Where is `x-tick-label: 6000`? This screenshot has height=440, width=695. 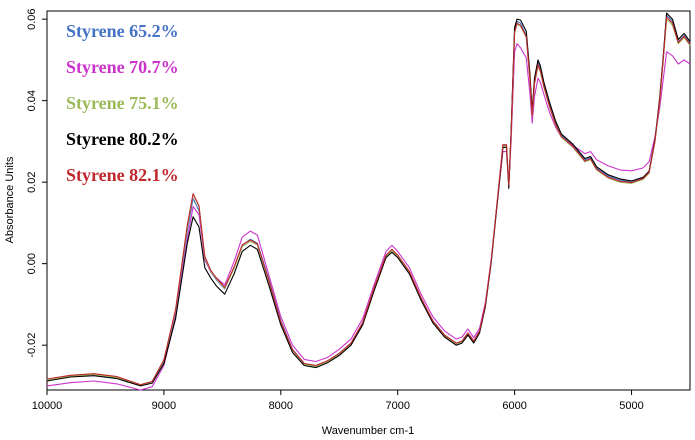
x-tick-label: 6000 is located at coordinates (514, 406).